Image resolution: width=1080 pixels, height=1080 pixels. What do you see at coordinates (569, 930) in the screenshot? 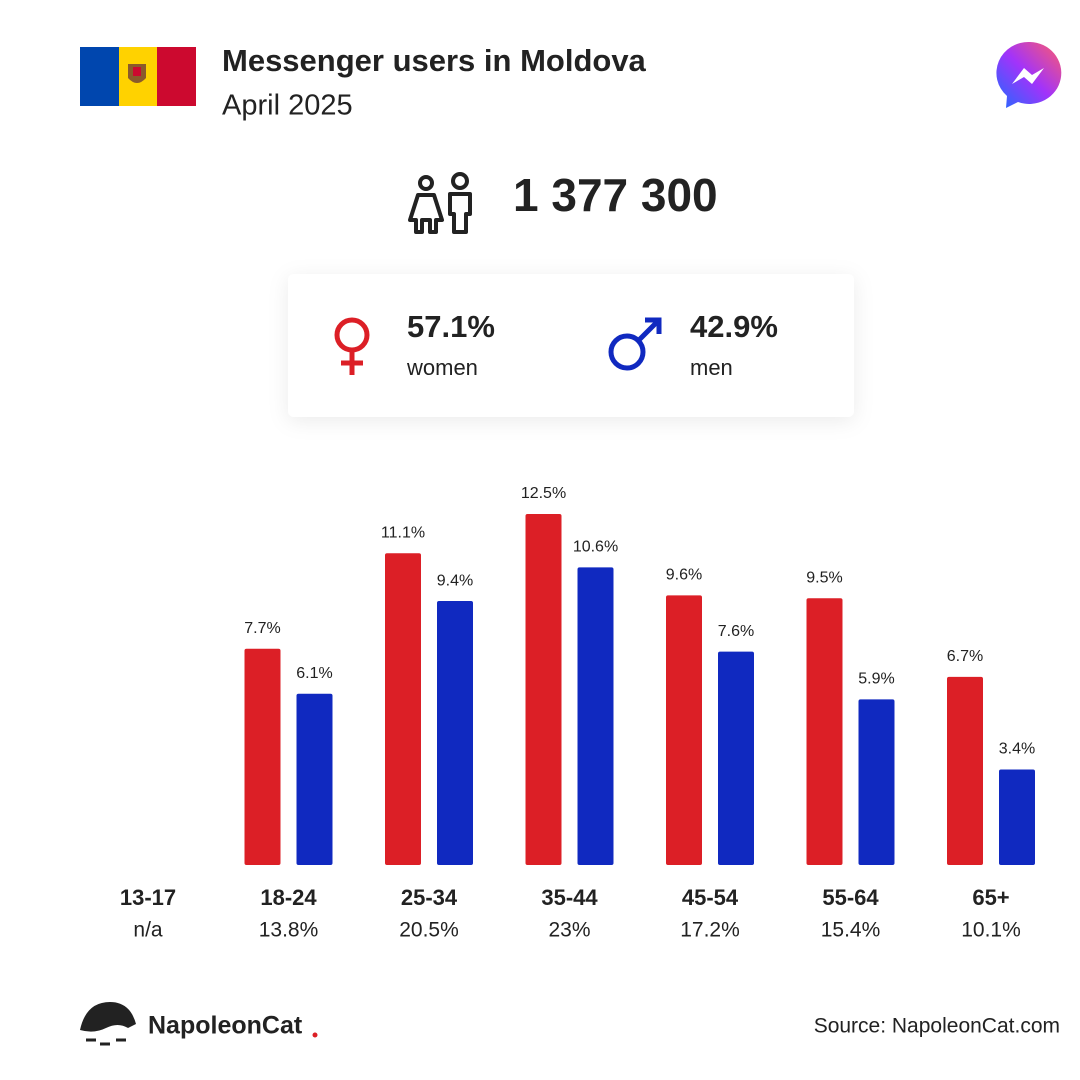
I see `age-total: 23%` at bounding box center [569, 930].